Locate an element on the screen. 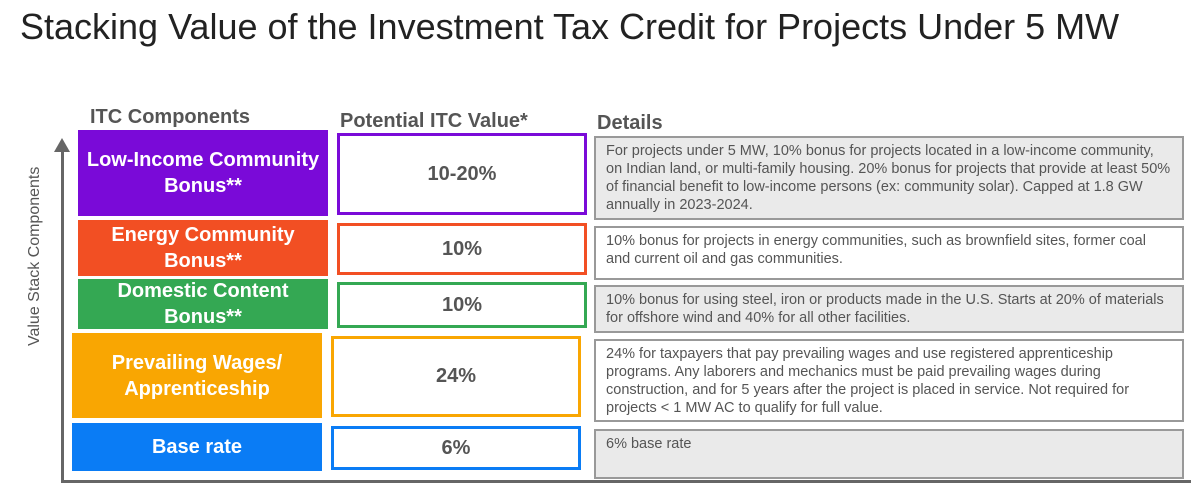 The height and width of the screenshot is (490, 1204). value-box: 6% is located at coordinates (456, 448).